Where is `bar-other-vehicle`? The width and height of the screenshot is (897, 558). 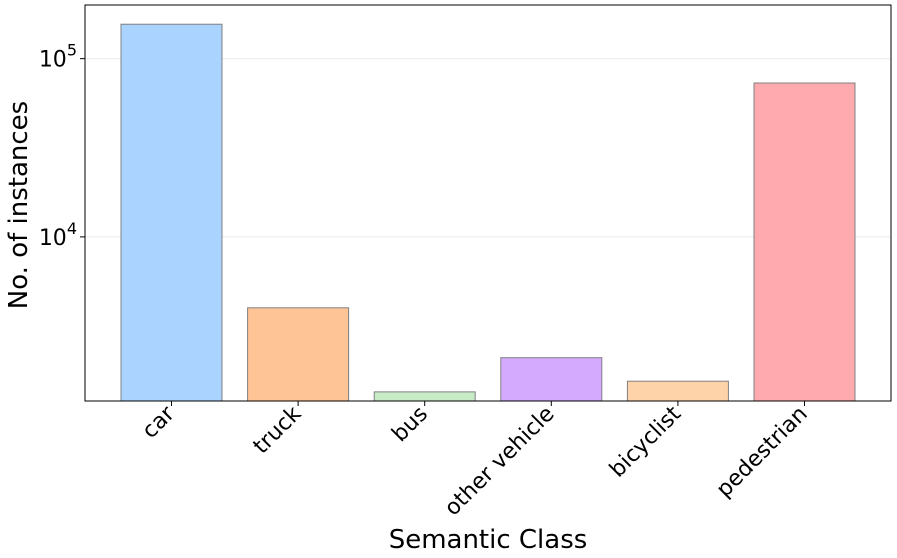
bar-other-vehicle is located at coordinates (551, 379).